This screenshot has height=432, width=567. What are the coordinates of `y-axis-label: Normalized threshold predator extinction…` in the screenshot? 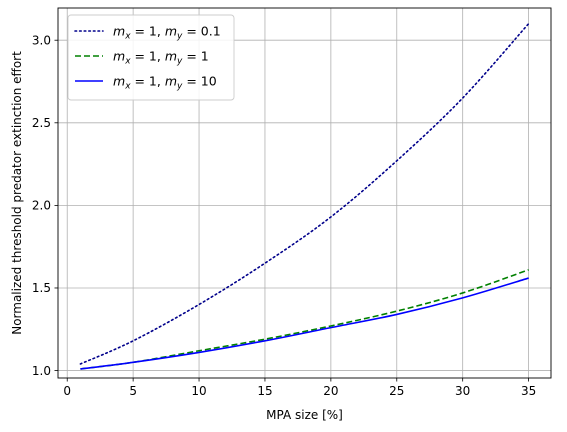 It's located at (17, 193).